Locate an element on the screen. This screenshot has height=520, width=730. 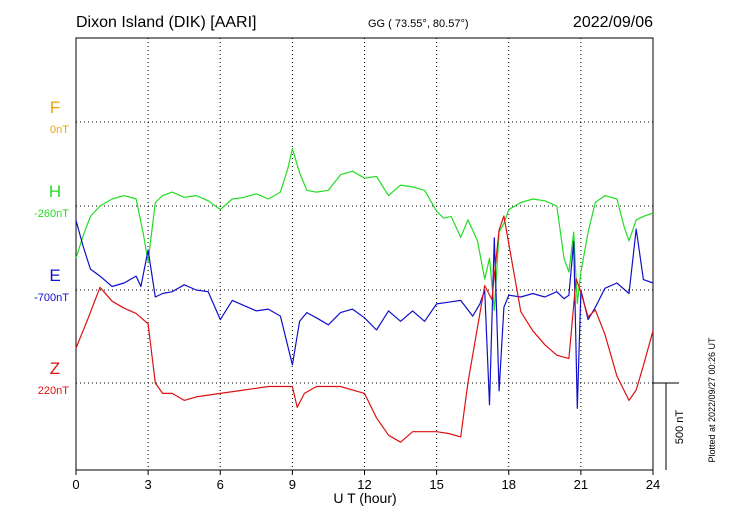
x-tick-label: 0 is located at coordinates (75, 484).